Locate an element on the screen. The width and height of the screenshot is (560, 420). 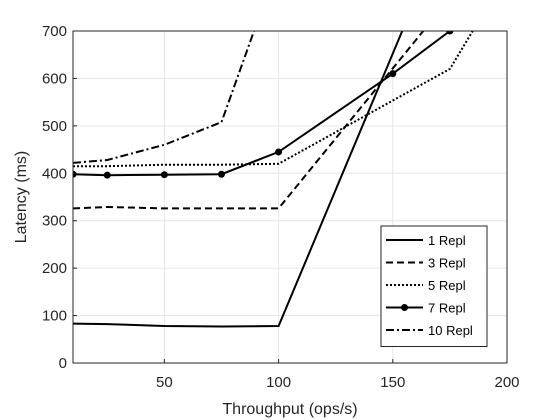
x-axis-label: Throughput (ops/s) is located at coordinates (289, 409).